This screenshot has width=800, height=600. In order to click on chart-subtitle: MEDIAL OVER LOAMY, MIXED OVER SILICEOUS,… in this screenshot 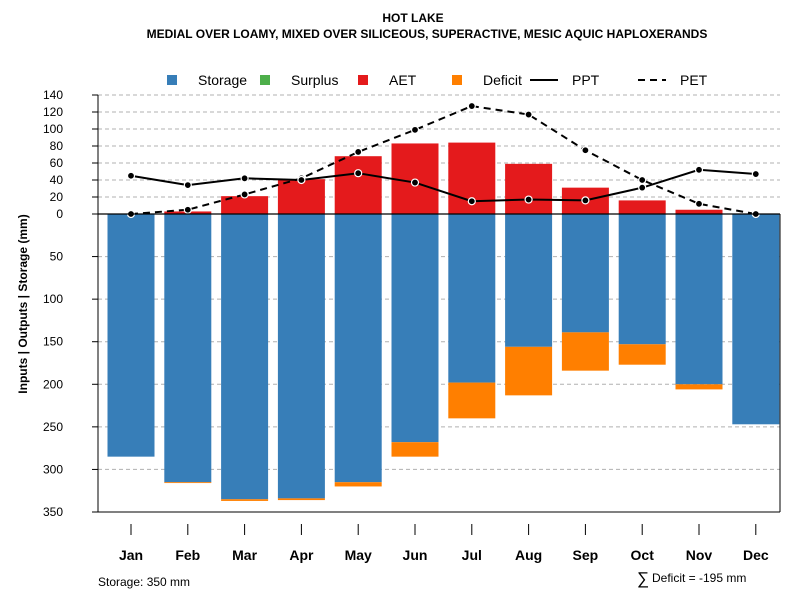, I will do `click(427, 34)`.